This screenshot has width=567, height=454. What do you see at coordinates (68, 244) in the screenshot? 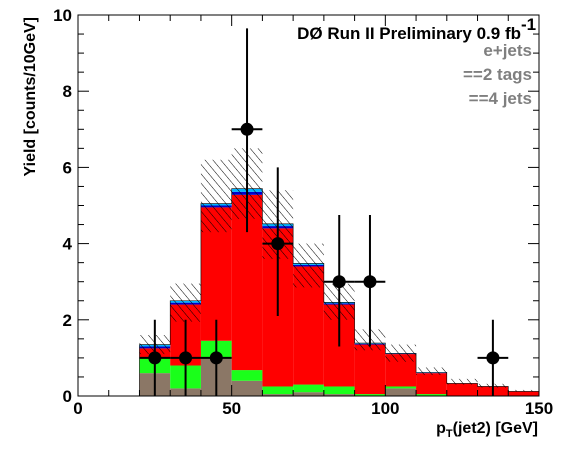
I see `y-tick-label: 4` at bounding box center [68, 244].